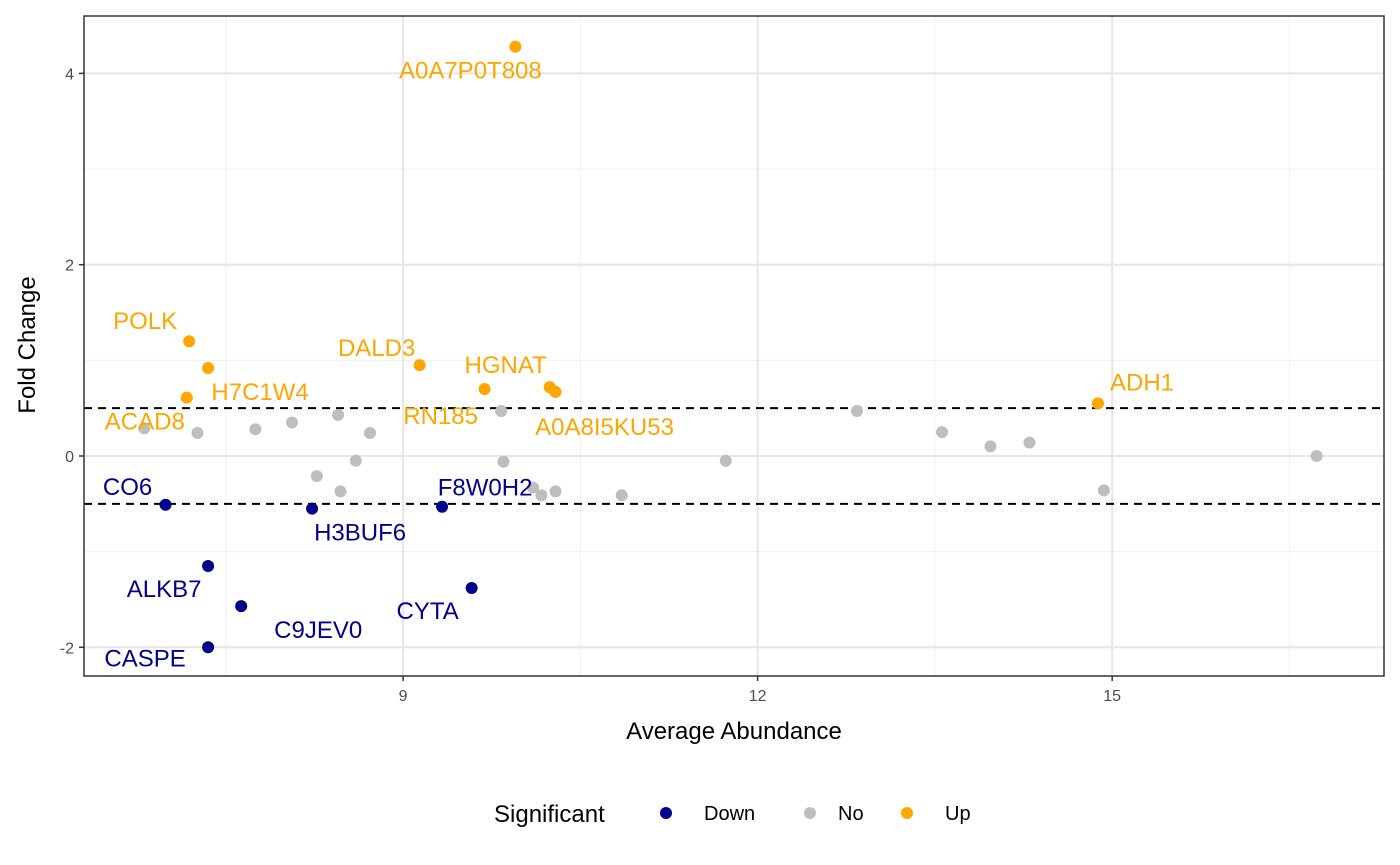  Describe the element at coordinates (72, 361) in the screenshot. I see `y-axis: -2 0 2 4` at that location.